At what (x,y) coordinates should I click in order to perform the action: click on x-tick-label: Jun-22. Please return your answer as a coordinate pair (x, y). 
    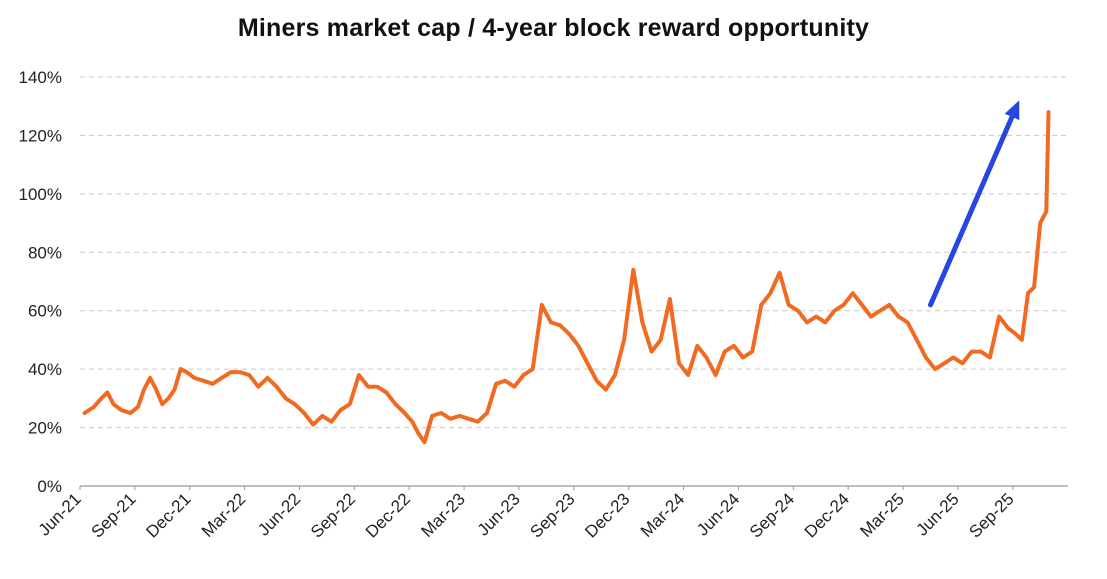
    Looking at the image, I should click on (279, 514).